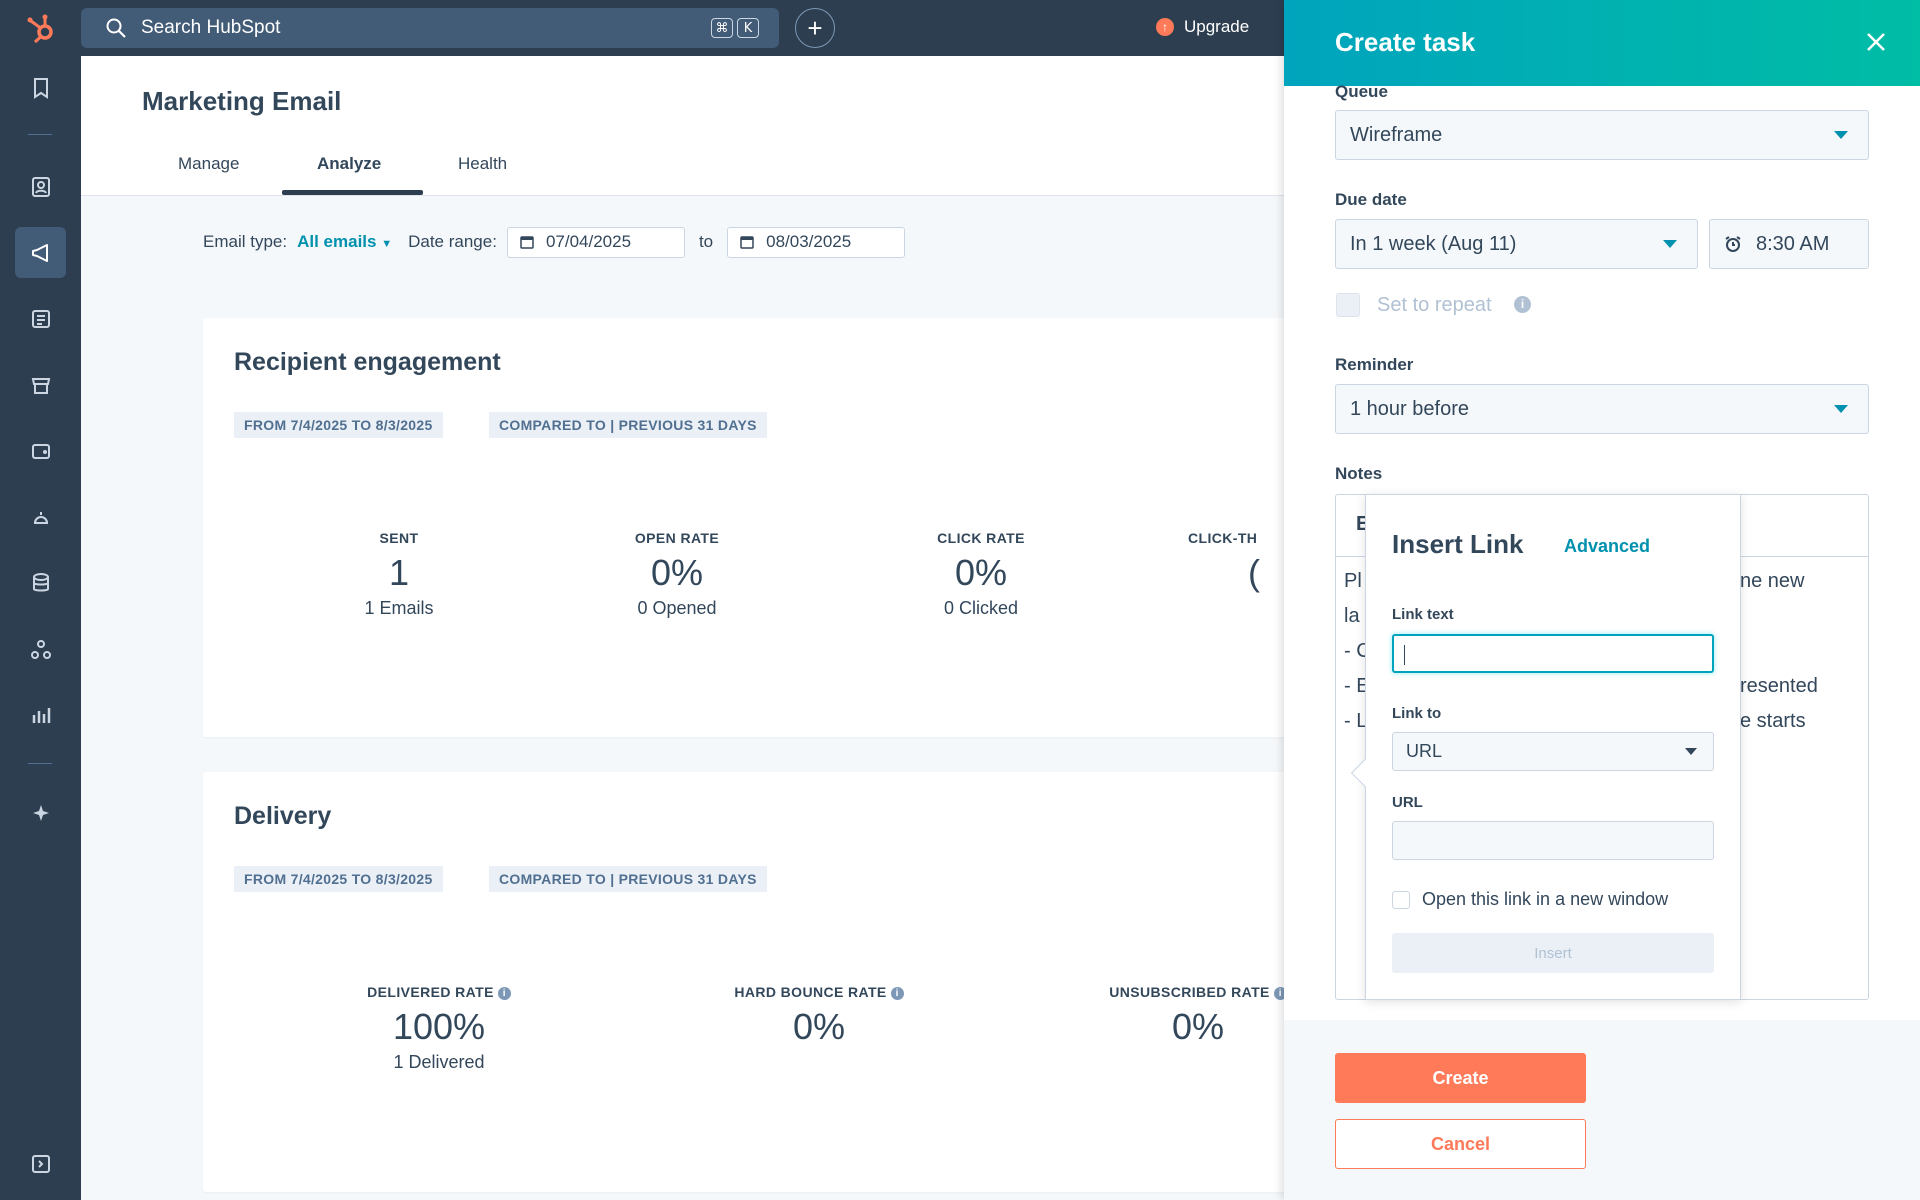 This screenshot has width=1920, height=1200. Describe the element at coordinates (981, 574) in the screenshot. I see `stat-click-rate: CLICK RATE 0% 0 Clicked` at that location.